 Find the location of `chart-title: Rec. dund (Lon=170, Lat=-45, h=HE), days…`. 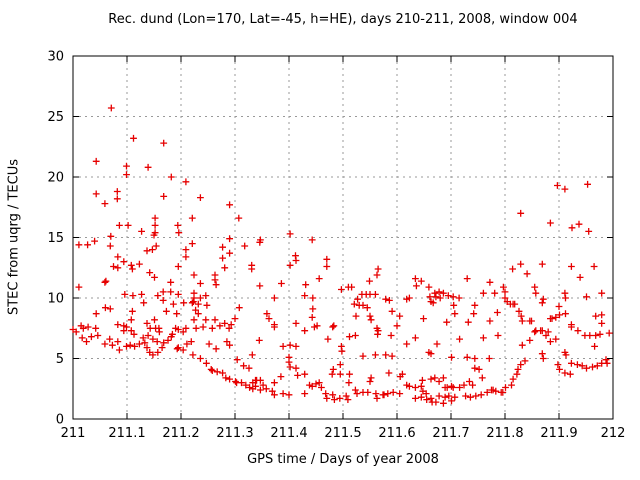

chart-title: Rec. dund (Lon=170, Lat=-45, h=HE), days… is located at coordinates (343, 19).